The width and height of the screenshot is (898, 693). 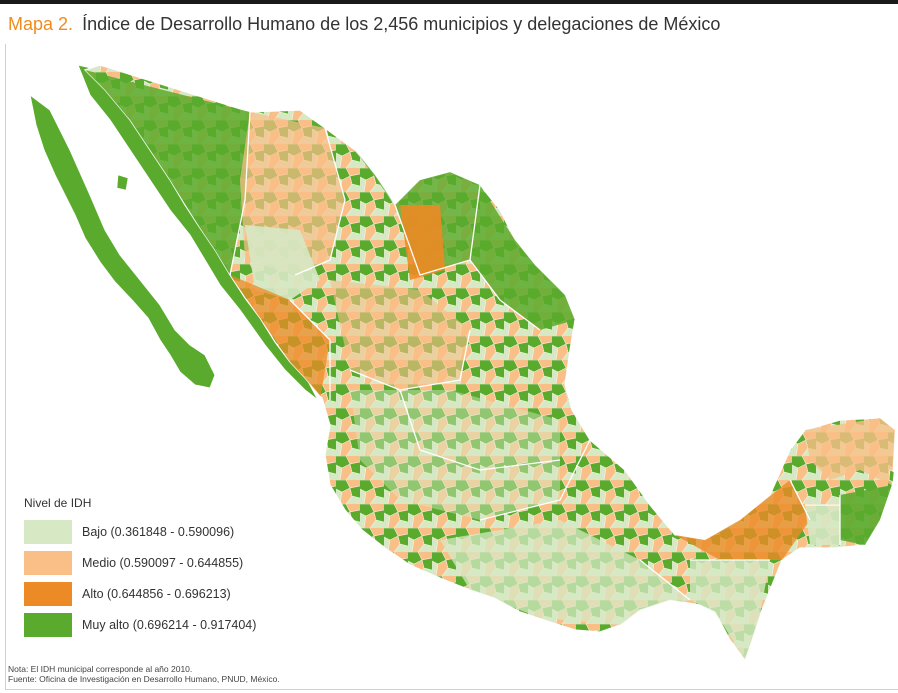 What do you see at coordinates (58, 503) in the screenshot?
I see `legend-title: Nivel de IDH` at bounding box center [58, 503].